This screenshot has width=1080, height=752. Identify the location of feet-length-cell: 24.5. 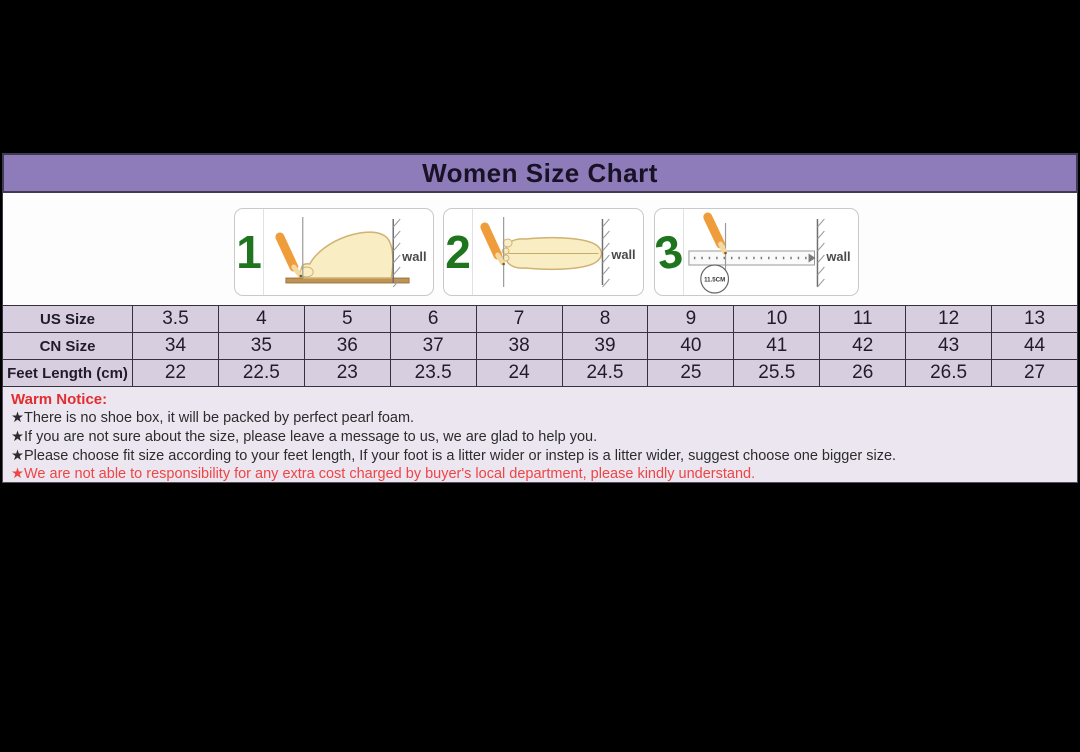
(605, 373).